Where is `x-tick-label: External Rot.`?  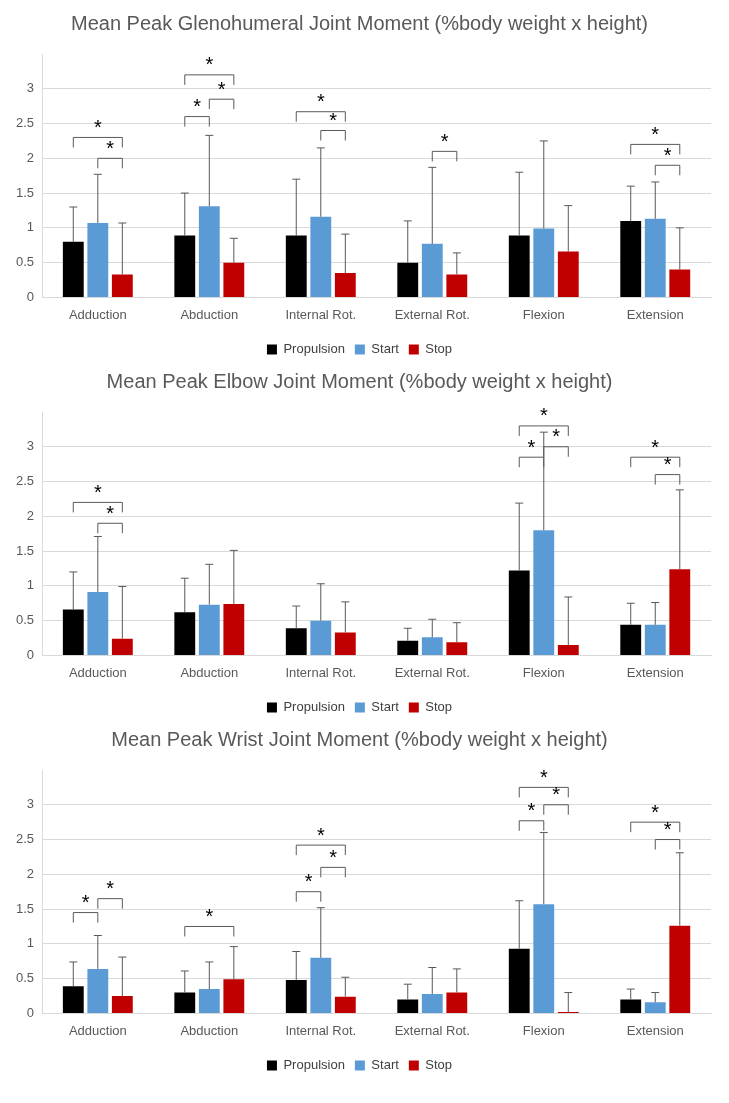
x-tick-label: External Rot. is located at coordinates (432, 672).